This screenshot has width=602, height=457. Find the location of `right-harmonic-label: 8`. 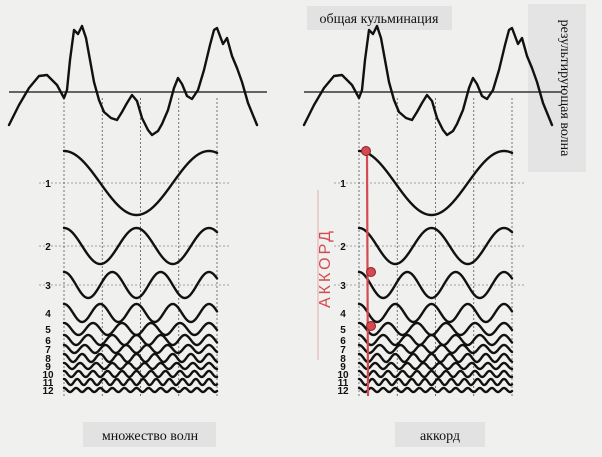

right-harmonic-label: 8 is located at coordinates (343, 359).